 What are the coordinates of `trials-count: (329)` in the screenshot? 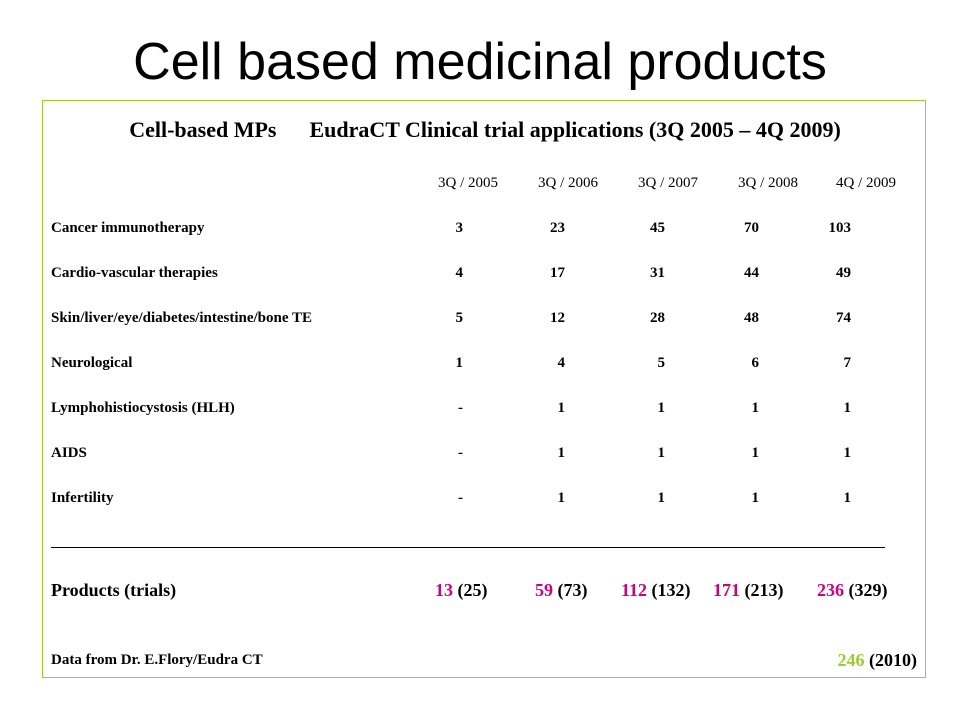 It's located at (868, 590).